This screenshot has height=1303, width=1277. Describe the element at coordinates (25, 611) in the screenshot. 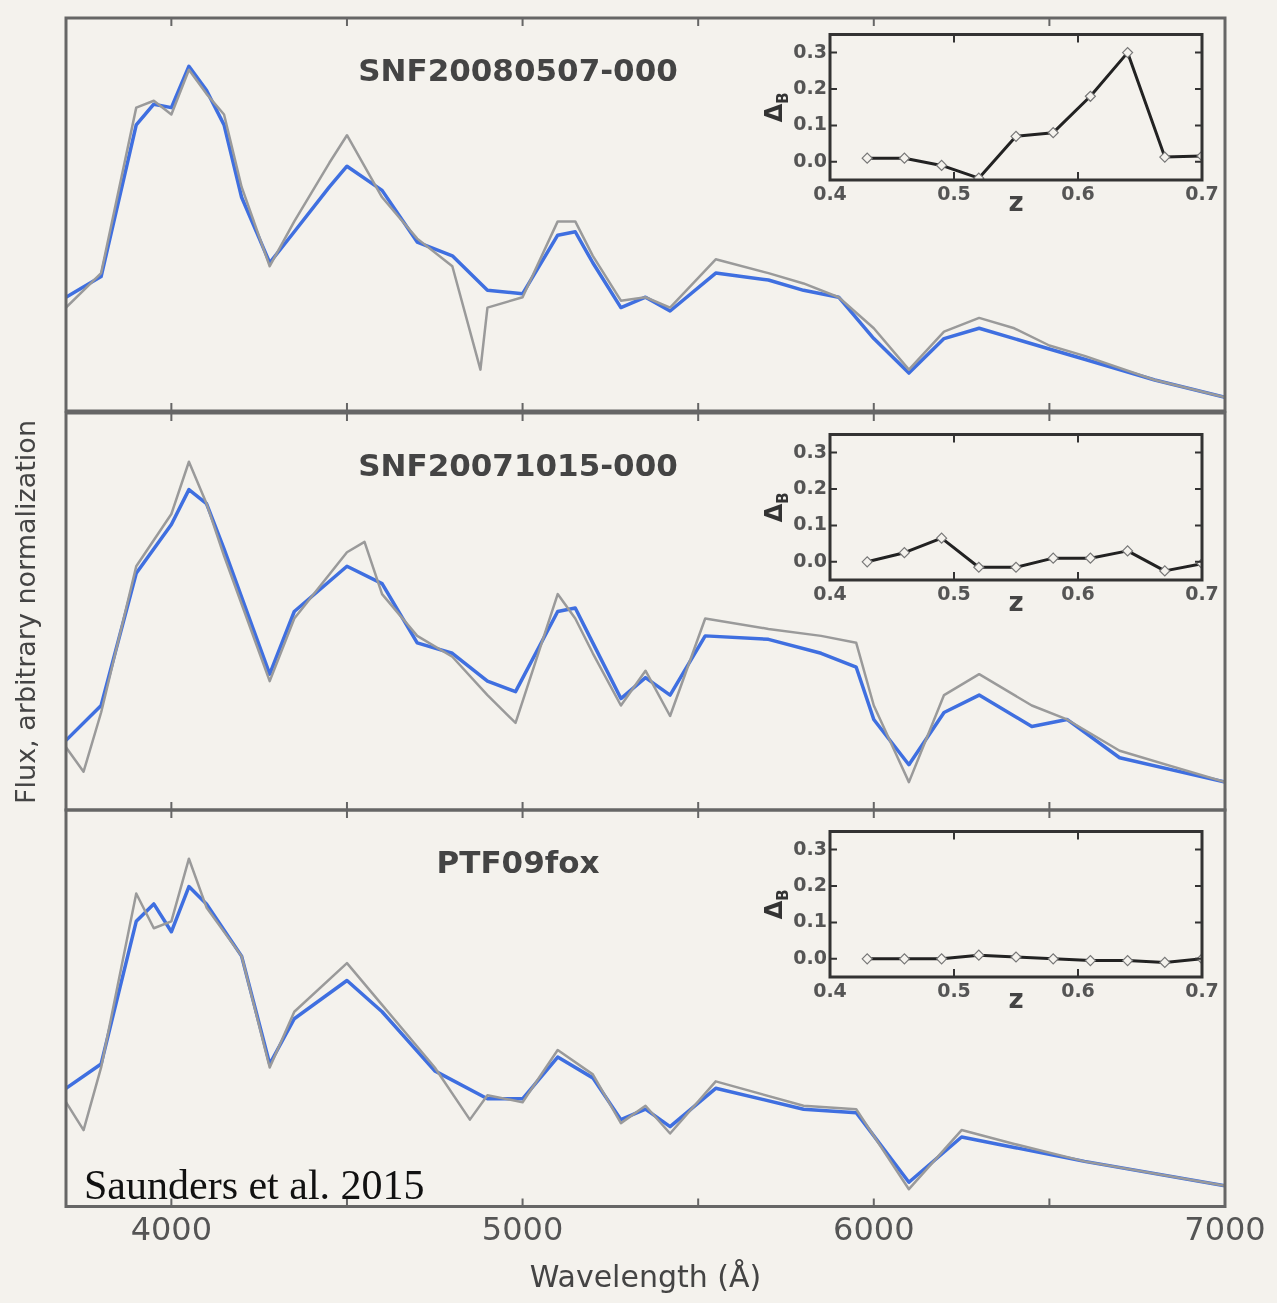

I see `y-axis-title: Flux, arbitrary normalization` at that location.